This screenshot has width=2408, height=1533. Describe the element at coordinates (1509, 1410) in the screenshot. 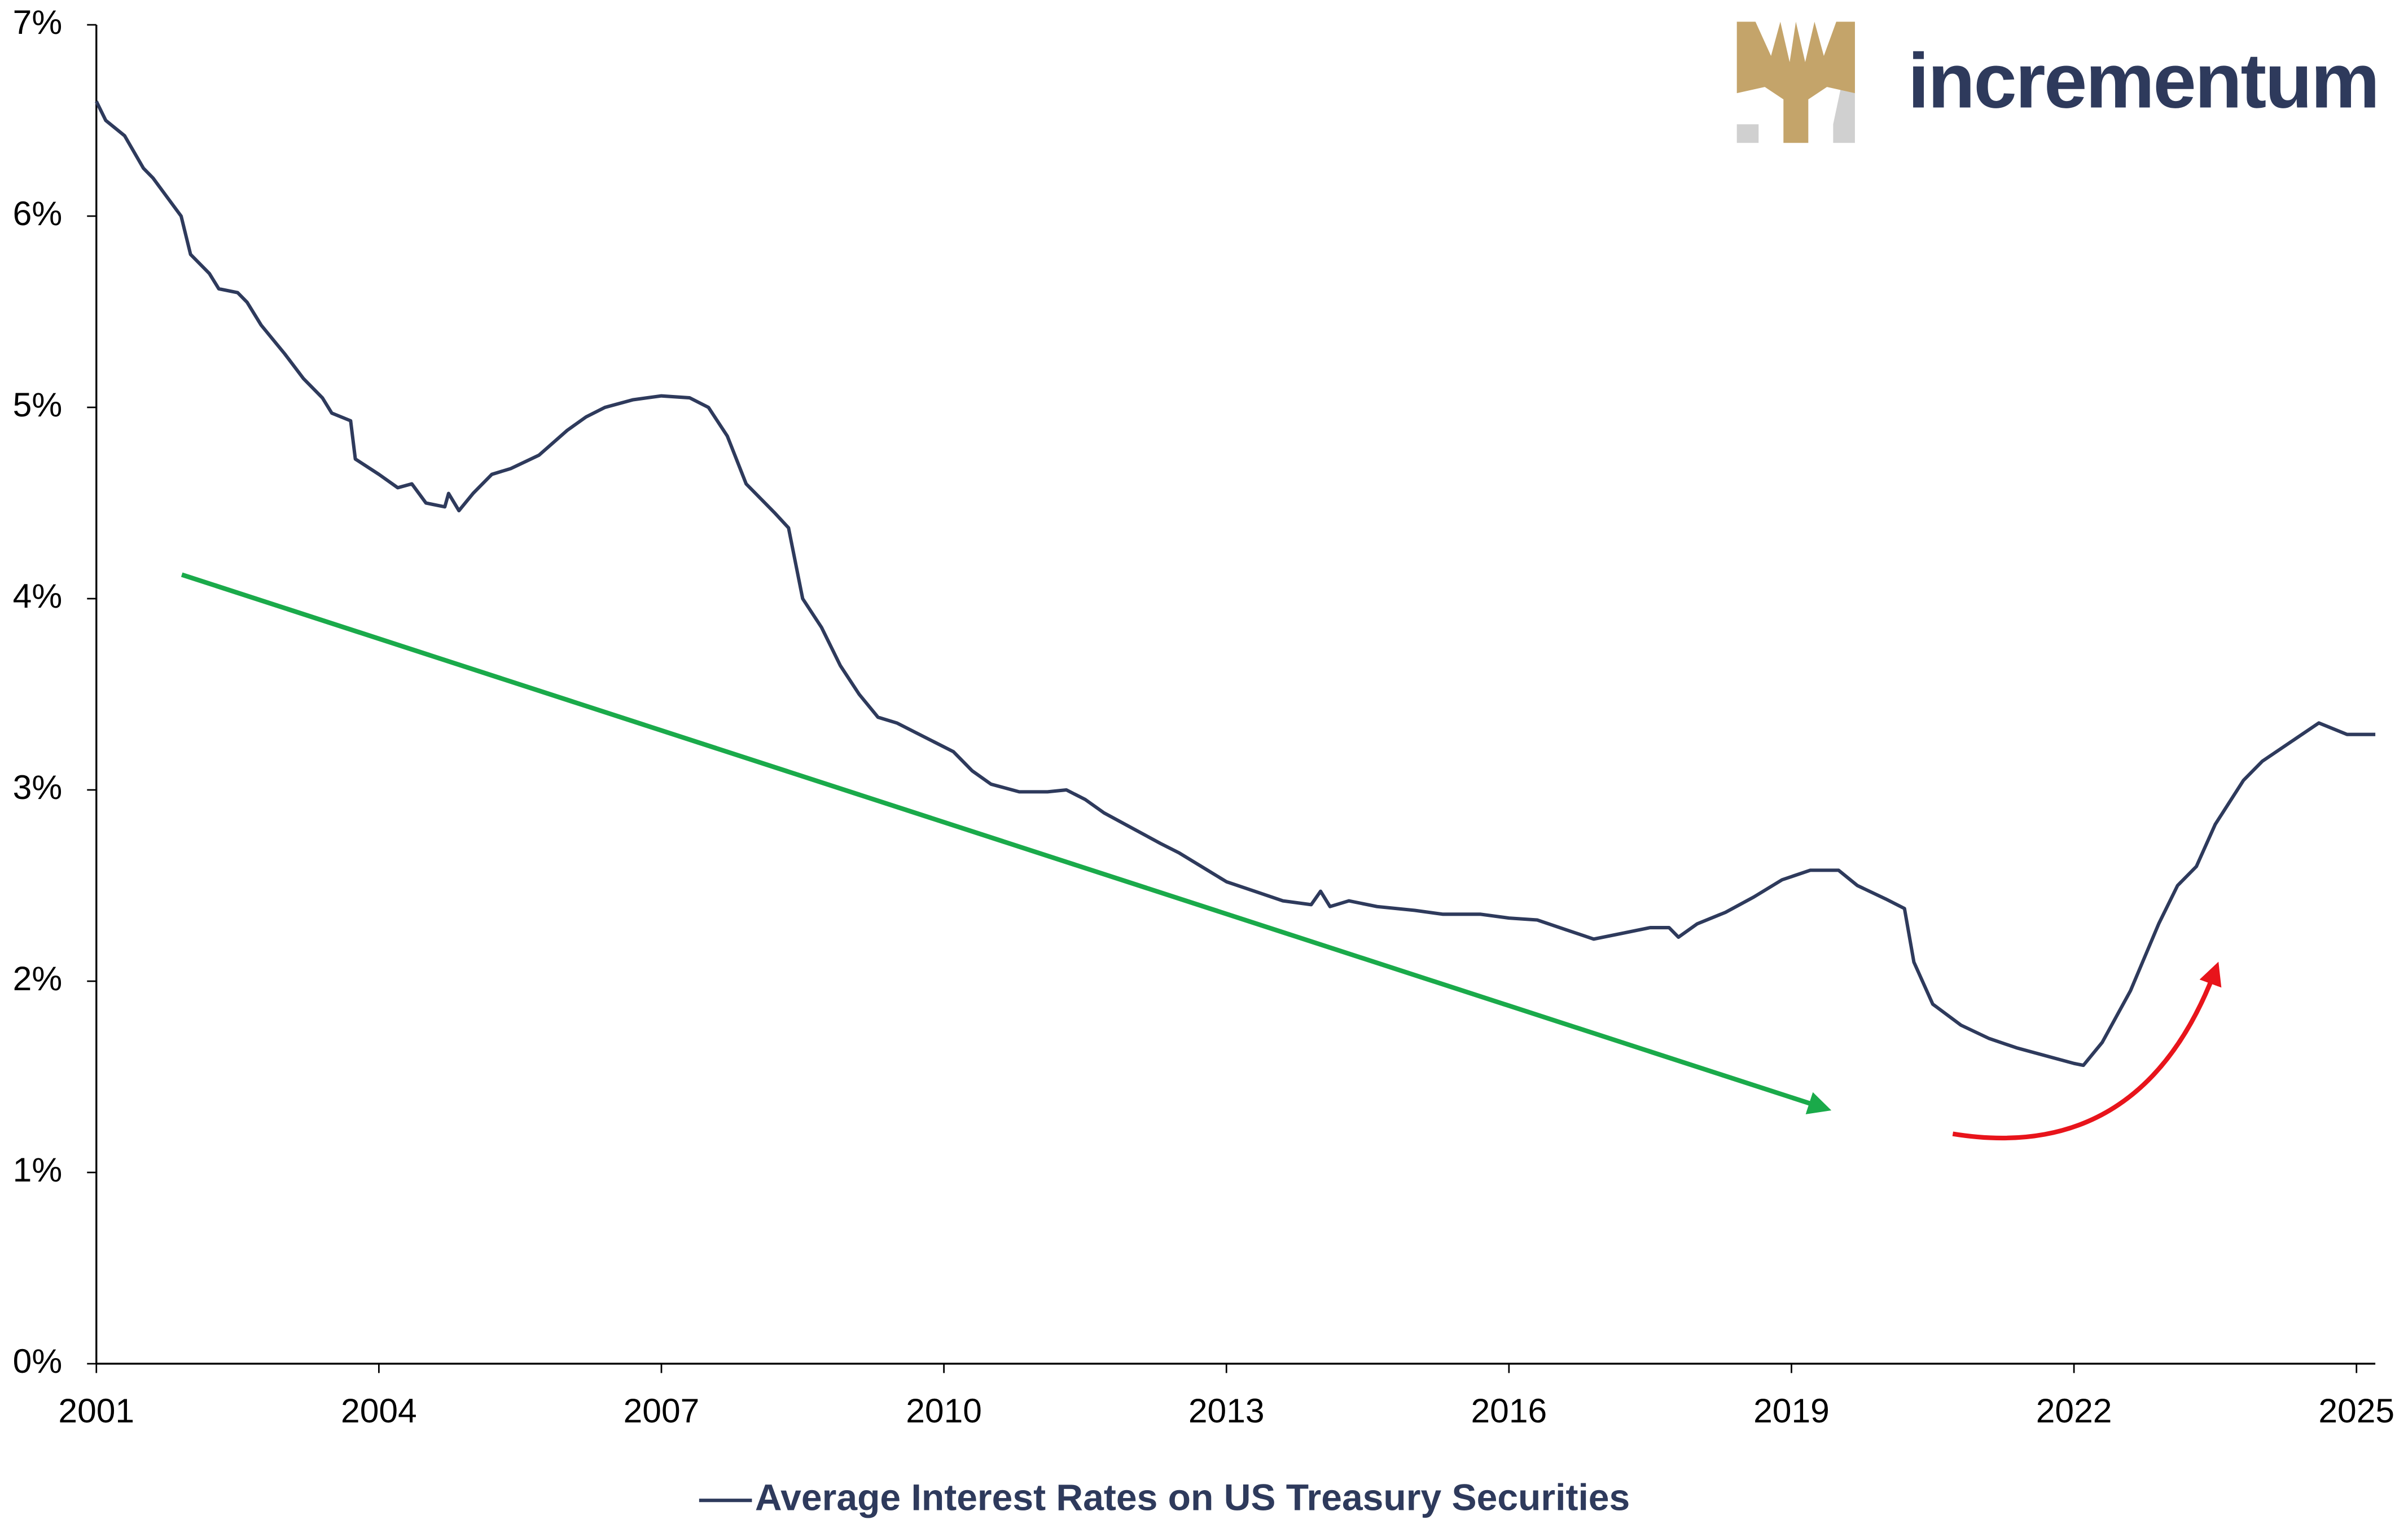

I see `x-tick-label: 2016` at that location.